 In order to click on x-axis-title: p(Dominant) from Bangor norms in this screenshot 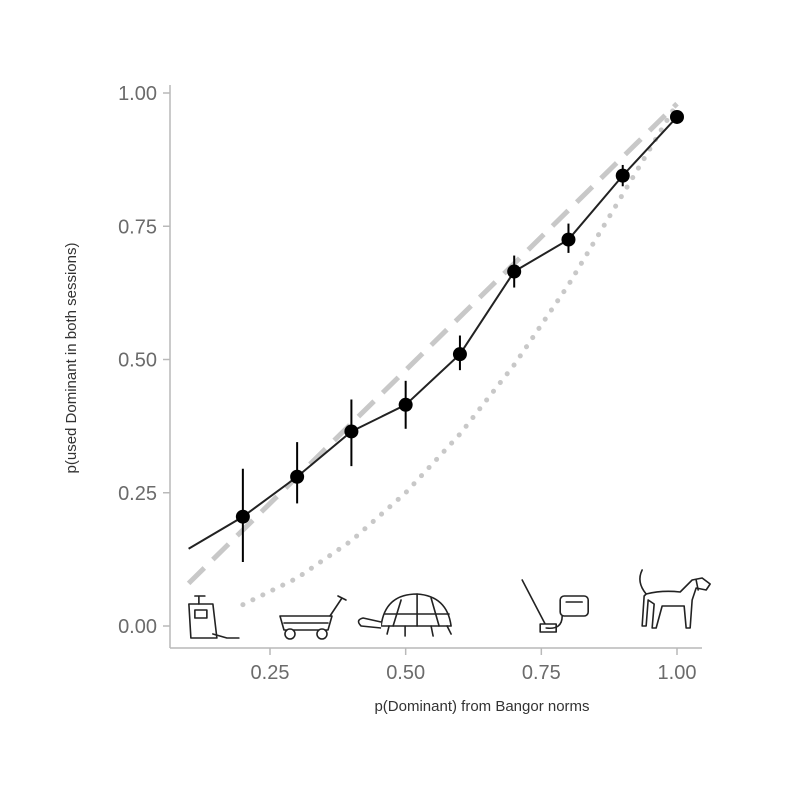, I will do `click(481, 706)`.